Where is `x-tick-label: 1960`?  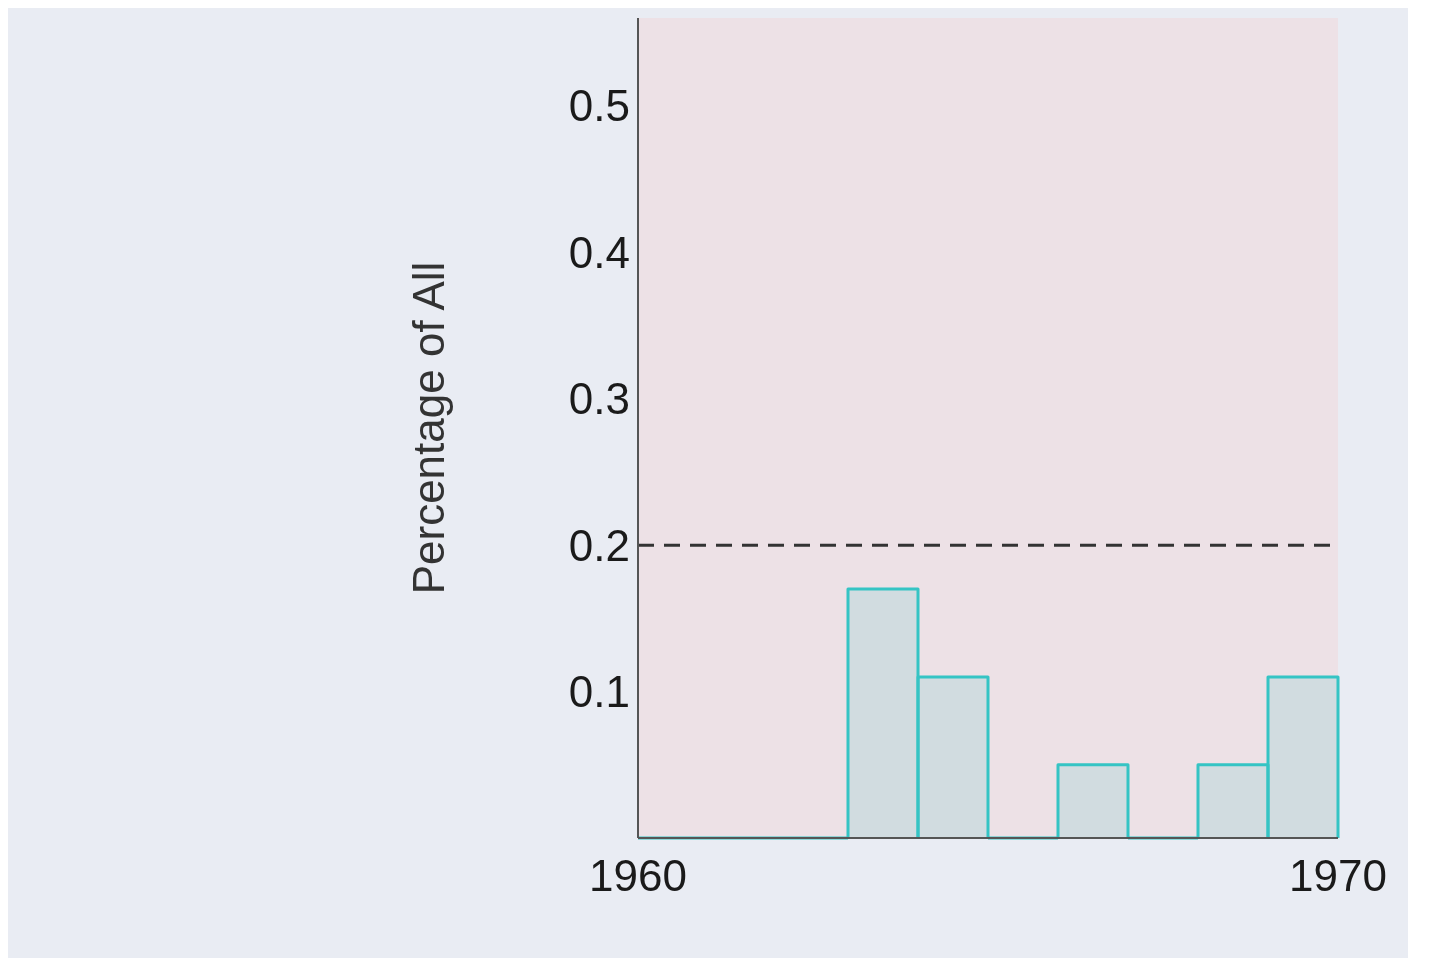 x-tick-label: 1960 is located at coordinates (638, 876).